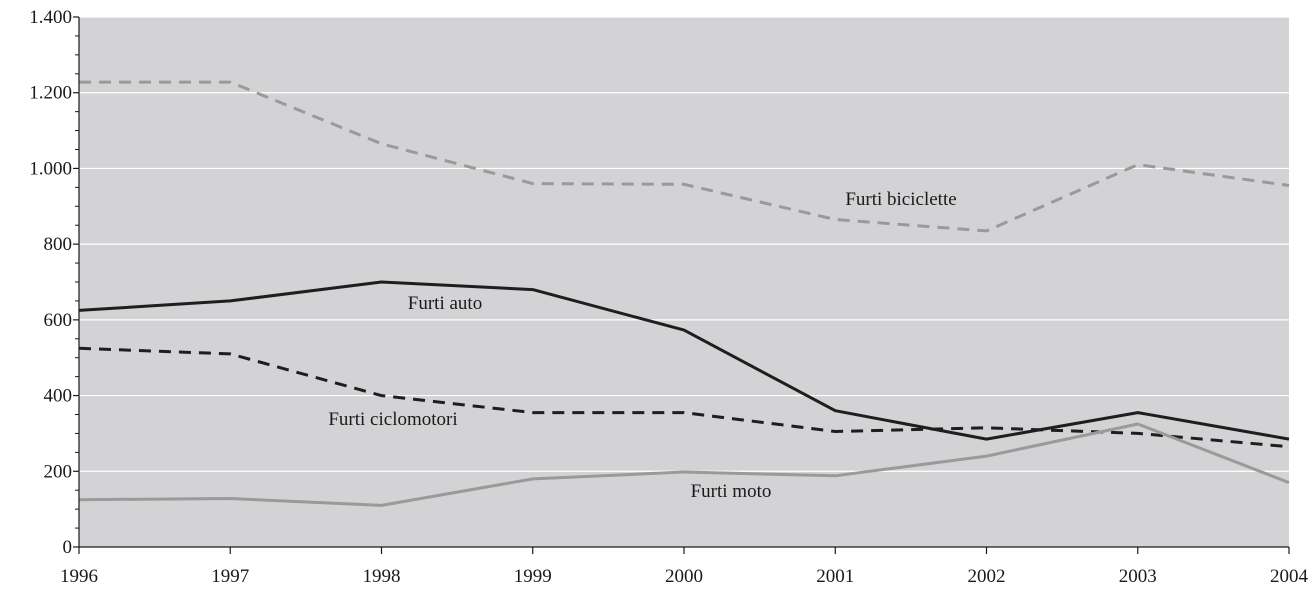 The height and width of the screenshot is (593, 1311). Describe the element at coordinates (382, 576) in the screenshot. I see `x-tick-label: 1998` at that location.